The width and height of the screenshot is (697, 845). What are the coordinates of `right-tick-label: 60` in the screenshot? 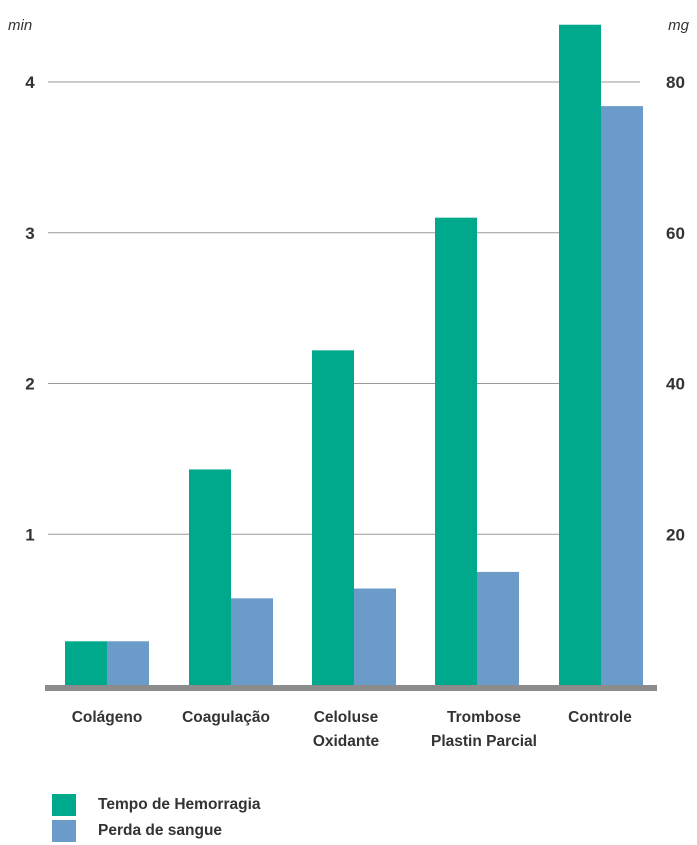 It's located at (675, 233).